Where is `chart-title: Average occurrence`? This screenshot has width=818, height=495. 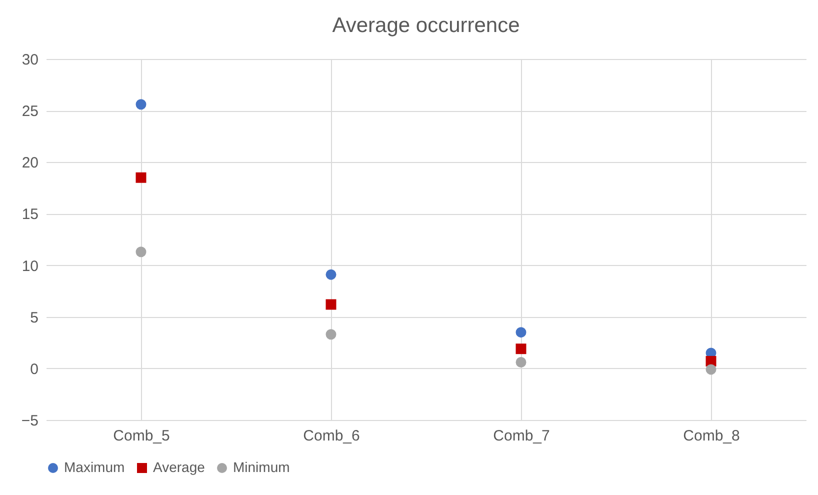
chart-title: Average occurrence is located at coordinates (426, 25).